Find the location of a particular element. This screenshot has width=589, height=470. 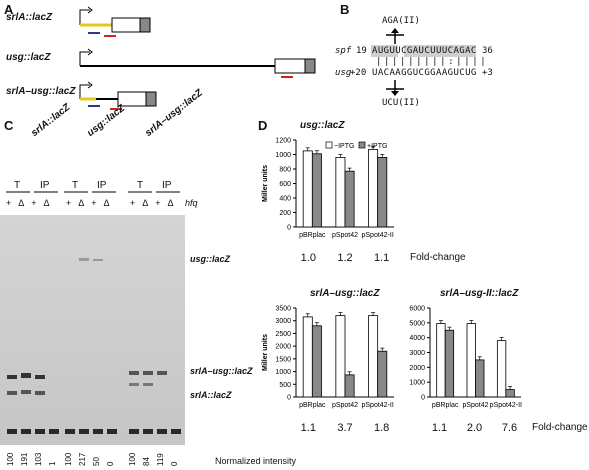

normalized-label: Normalized intensity is located at coordinates (256, 461).